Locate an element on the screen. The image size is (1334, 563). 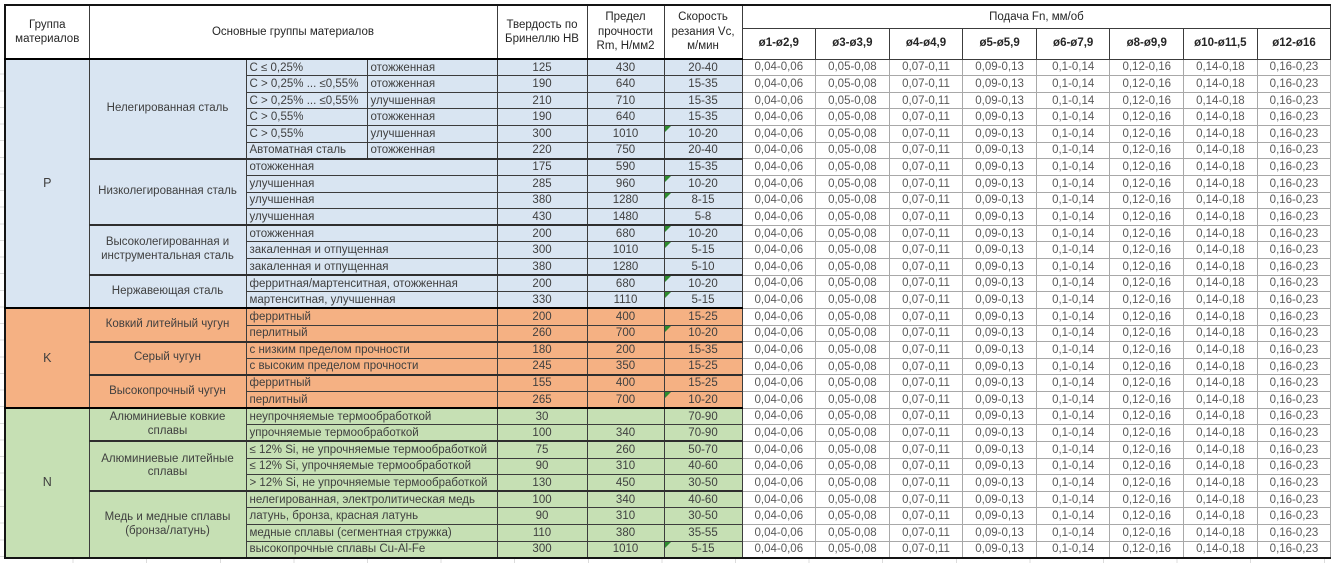
cutting-speed-value: 70-90 is located at coordinates (703, 416).